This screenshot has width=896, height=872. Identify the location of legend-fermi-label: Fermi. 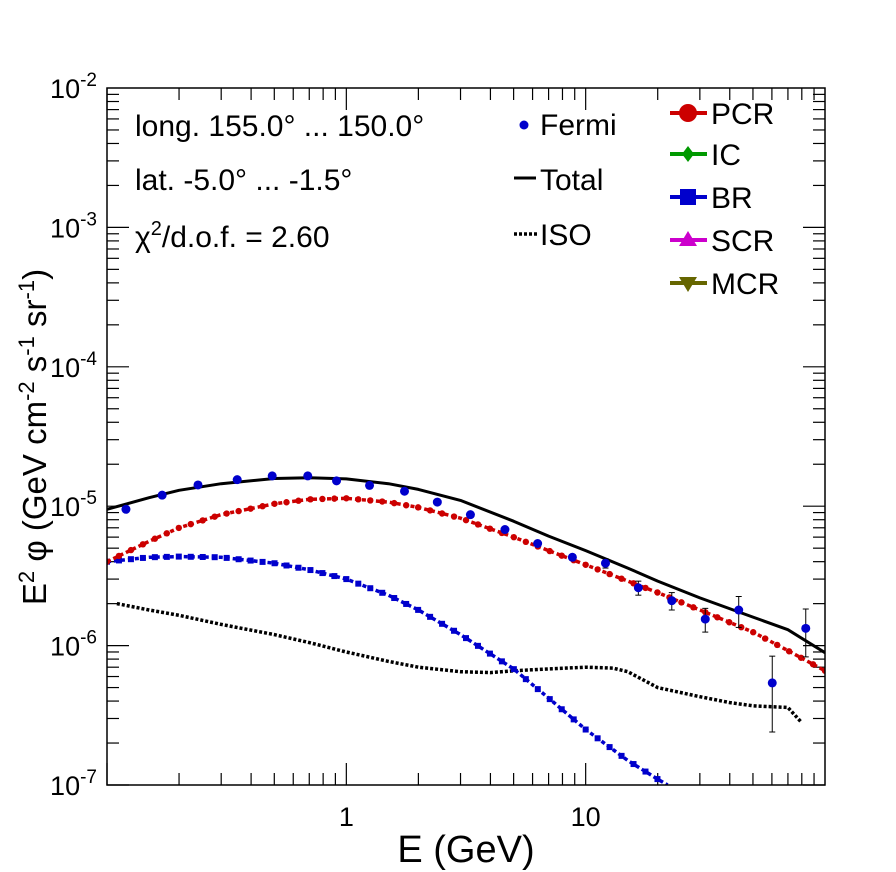
(578, 125).